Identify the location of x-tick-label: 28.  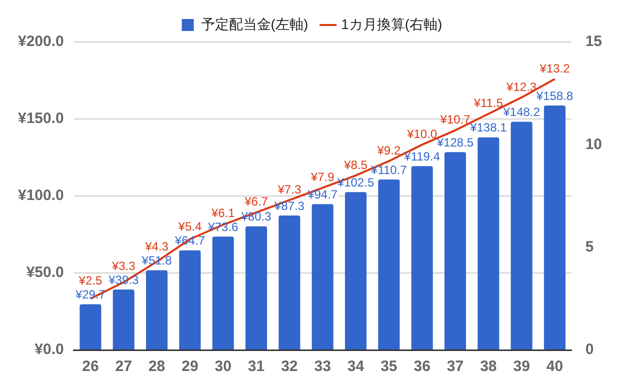
(157, 367).